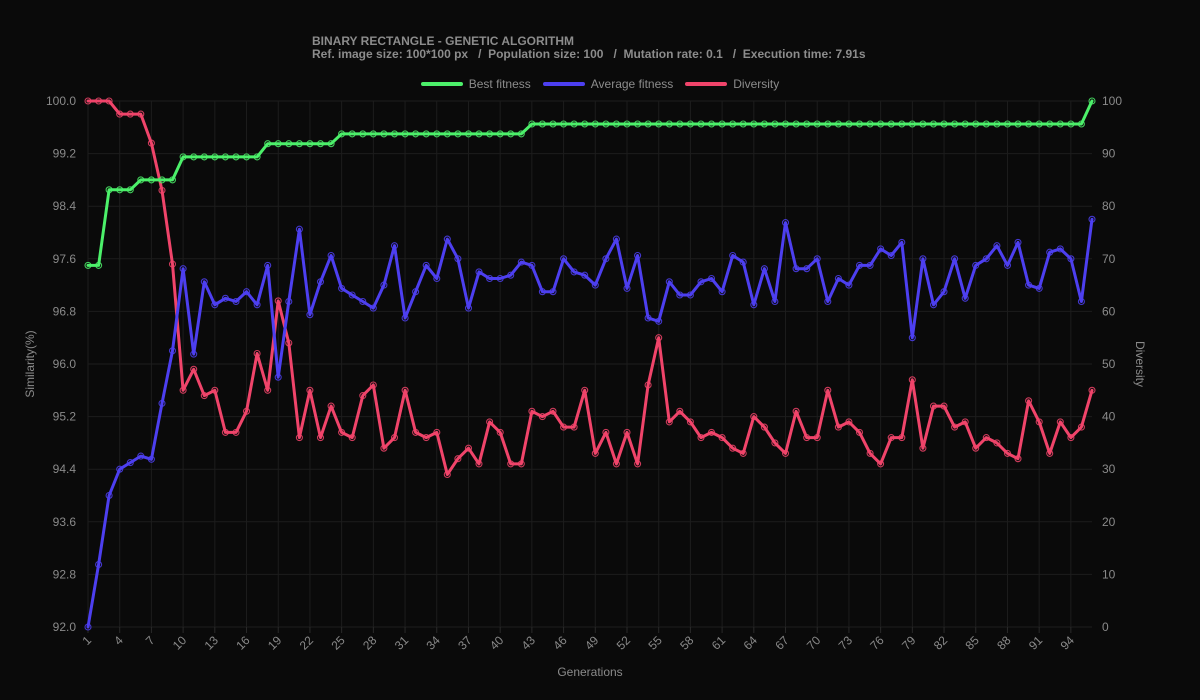 The image size is (1200, 700). Describe the element at coordinates (732, 84) in the screenshot. I see `legend-item-diversity: Diversity` at that location.